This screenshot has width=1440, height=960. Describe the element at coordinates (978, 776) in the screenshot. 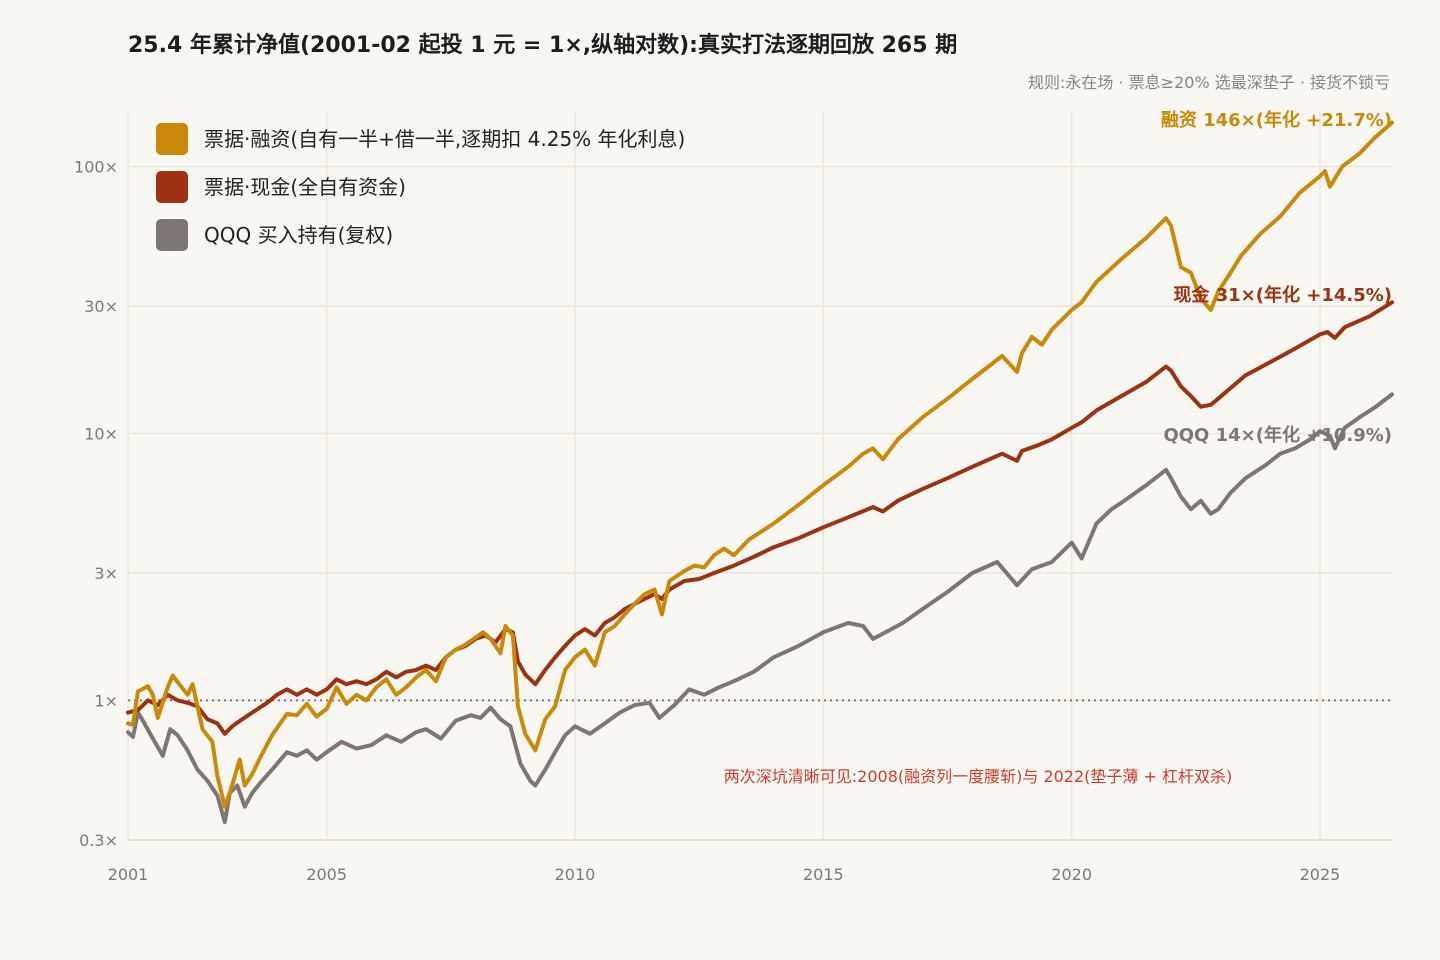

I see `annotation-note: 两次深坑清晰可见:2008(融资列一度腰斩)与 2022(垫子薄 + 杠杆双杀)` at that location.